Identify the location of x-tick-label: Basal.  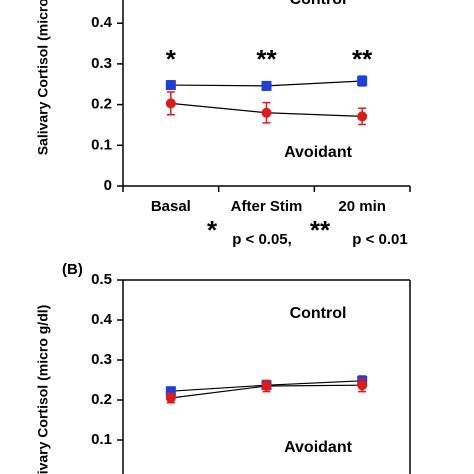
(171, 206).